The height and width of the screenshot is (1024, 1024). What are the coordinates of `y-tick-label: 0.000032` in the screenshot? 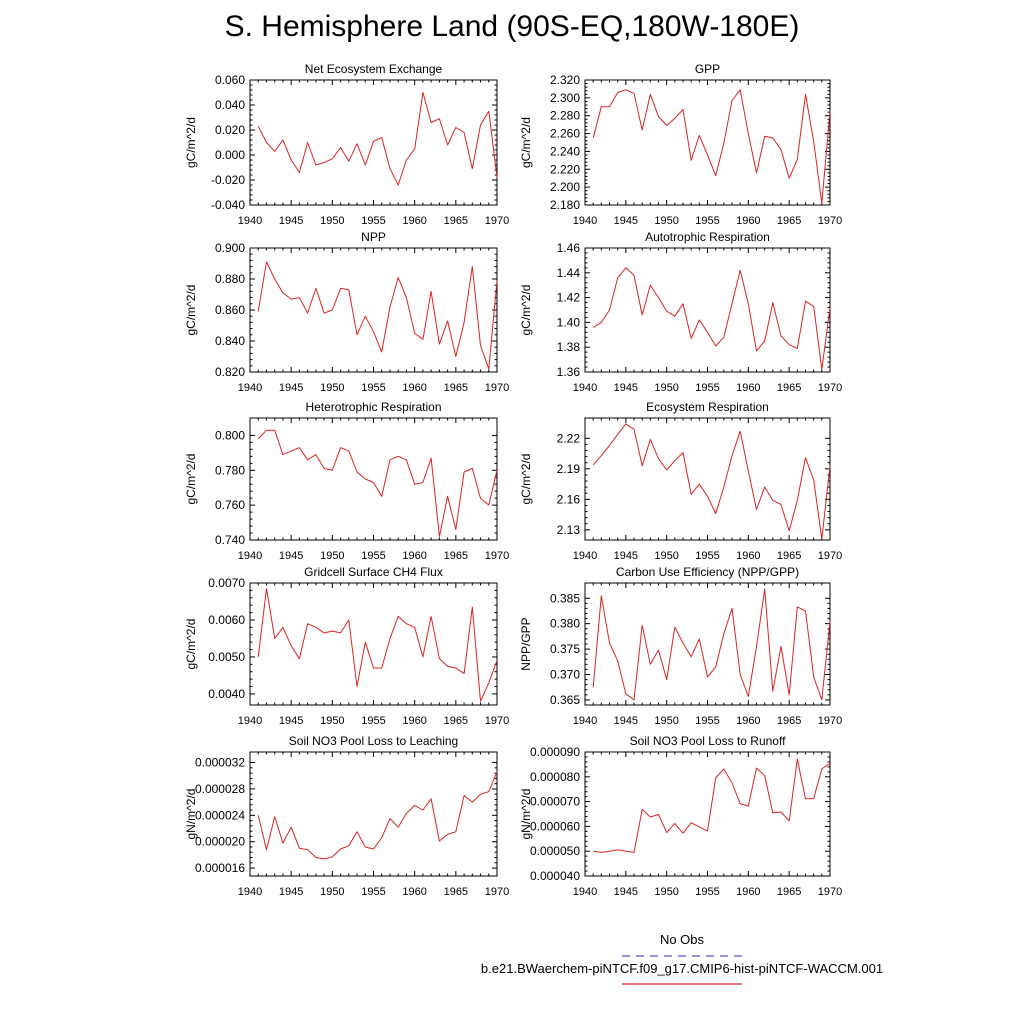 It's located at (220, 763).